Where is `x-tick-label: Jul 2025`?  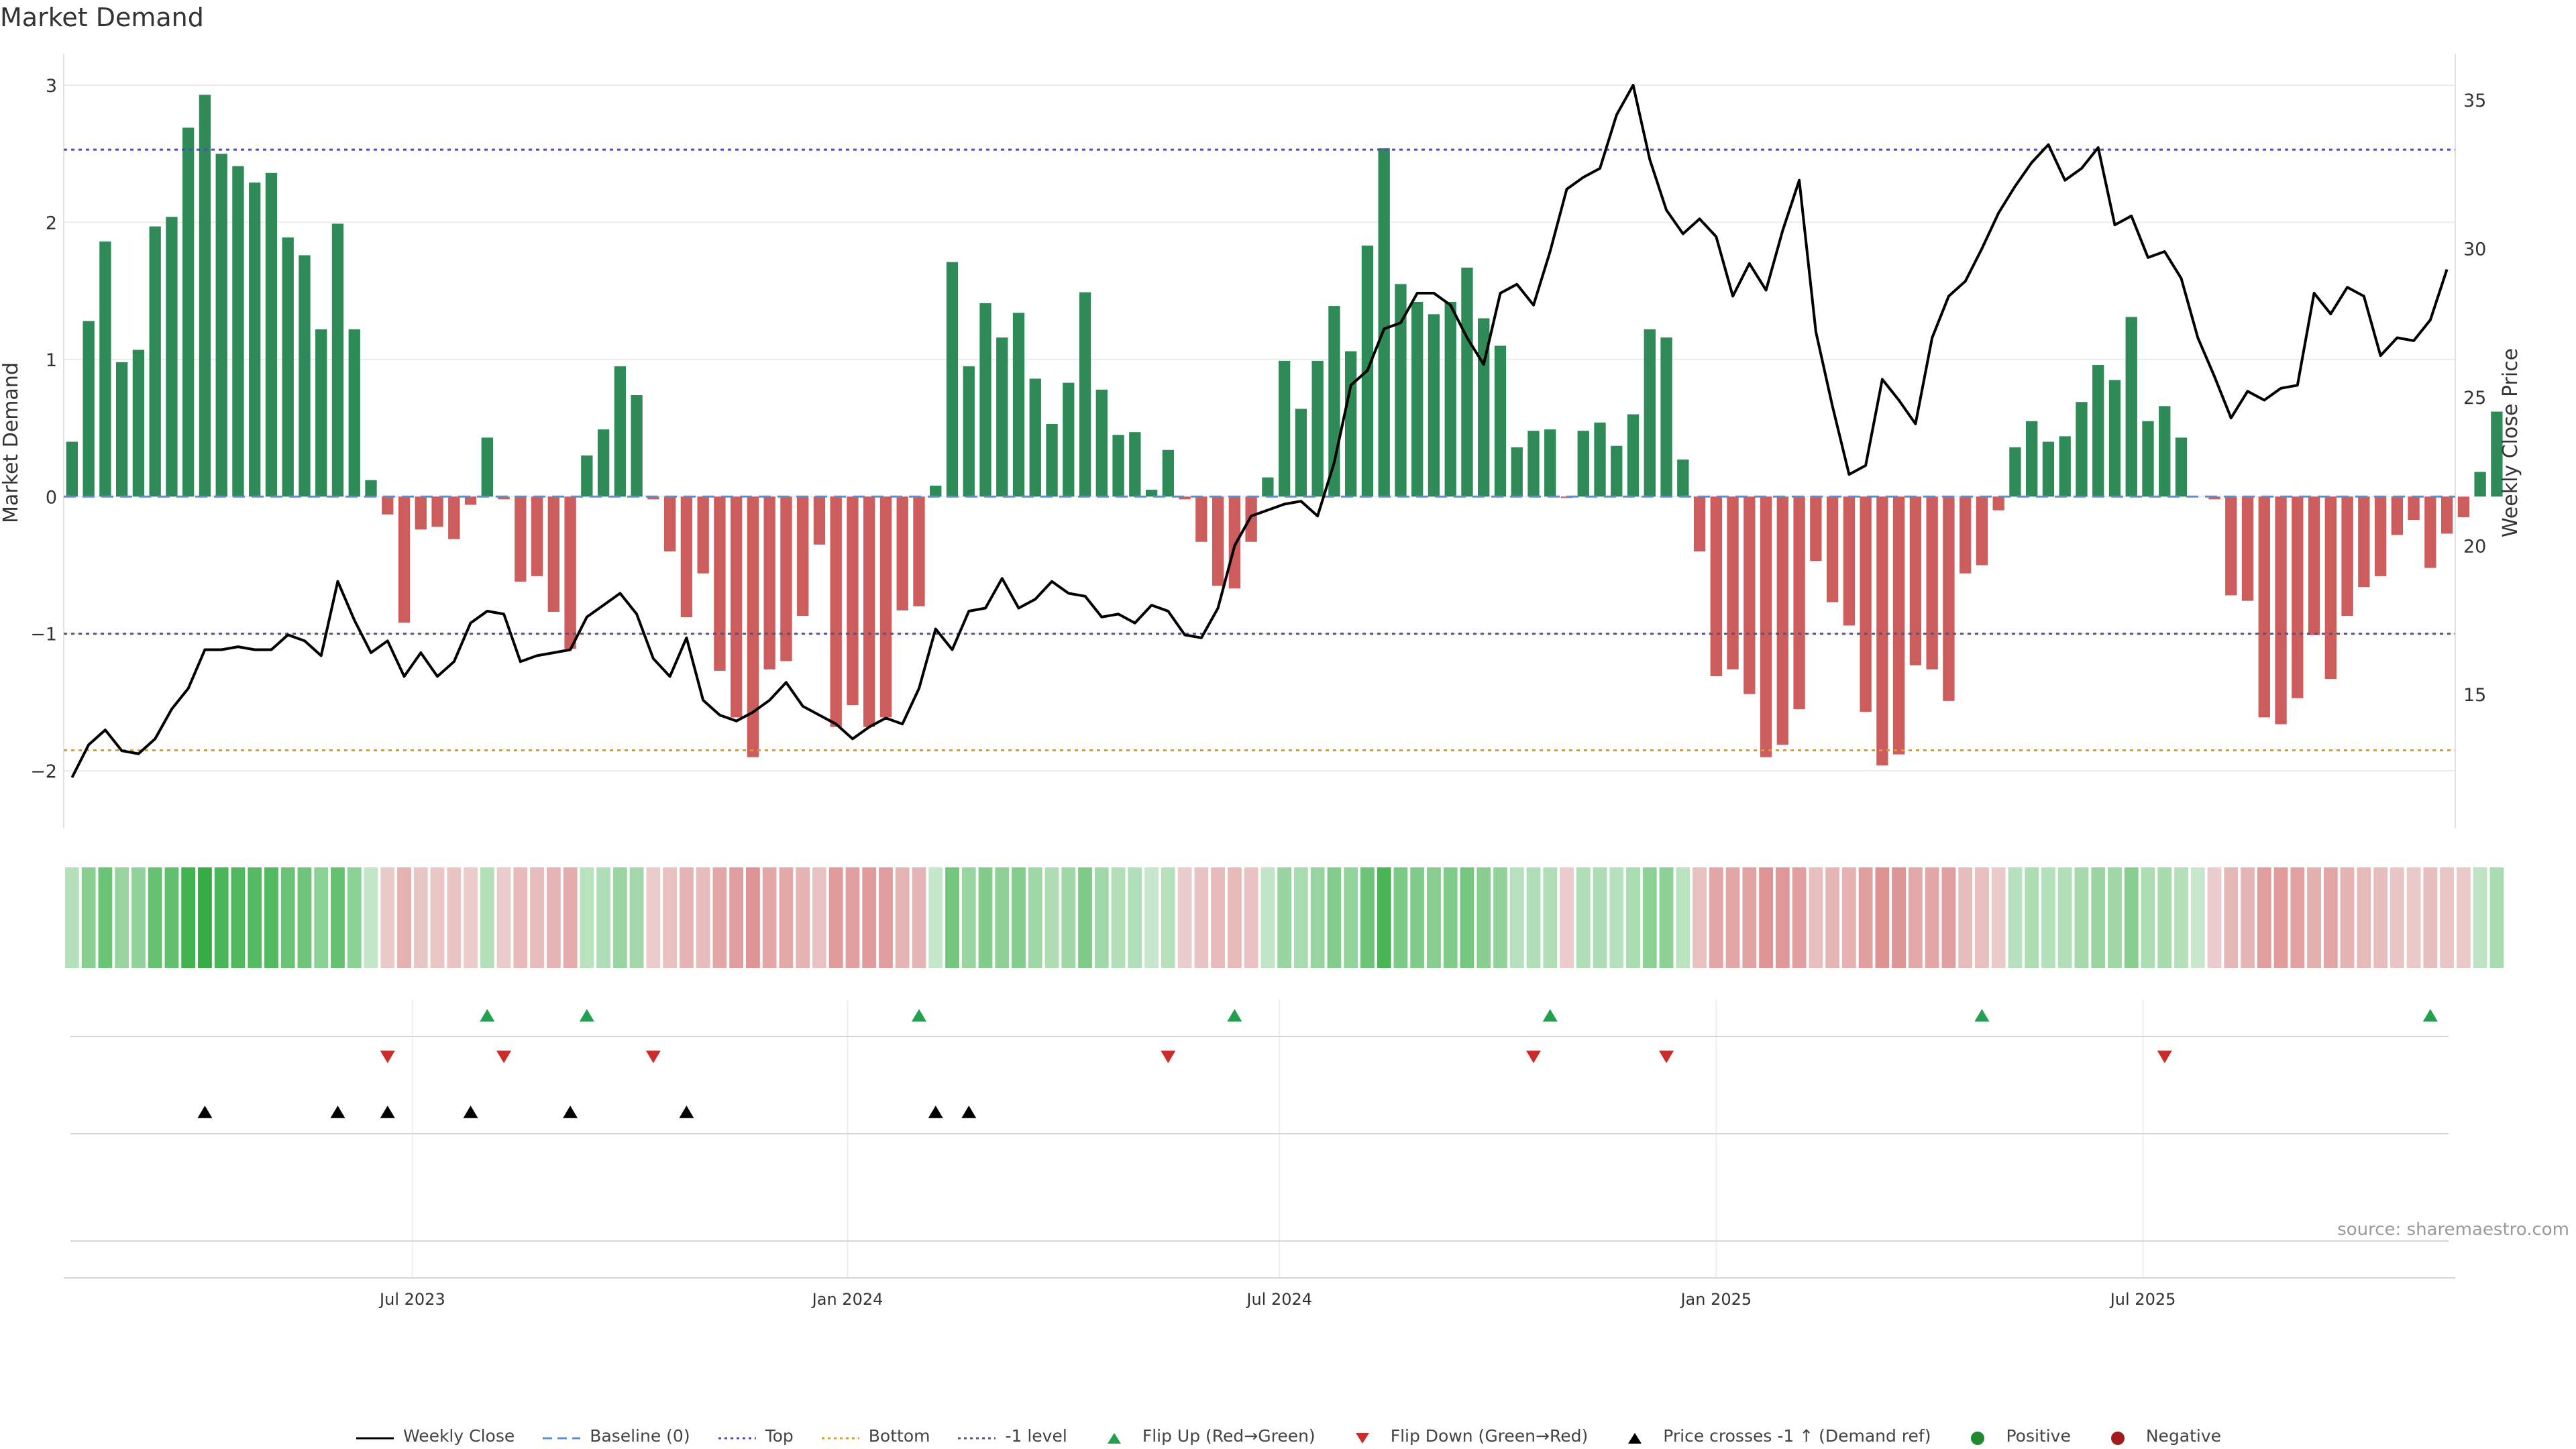
x-tick-label: Jul 2025 is located at coordinates (2142, 1299).